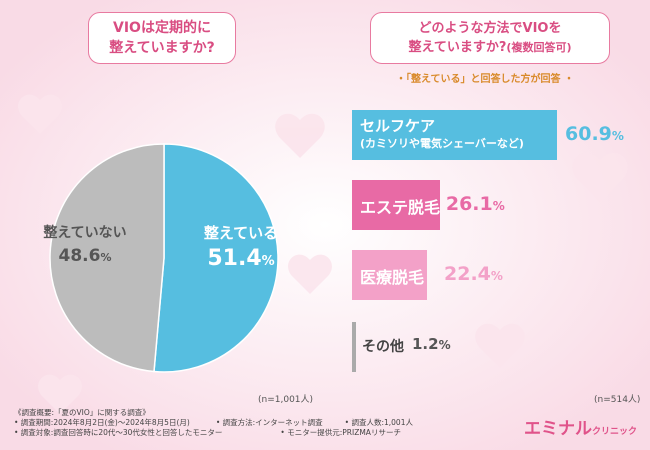  Describe the element at coordinates (558, 429) in the screenshot. I see `brand-main: エミナル` at that location.